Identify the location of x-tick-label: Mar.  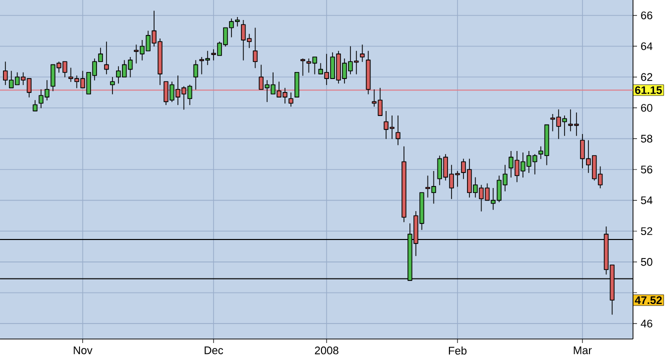
(583, 350).